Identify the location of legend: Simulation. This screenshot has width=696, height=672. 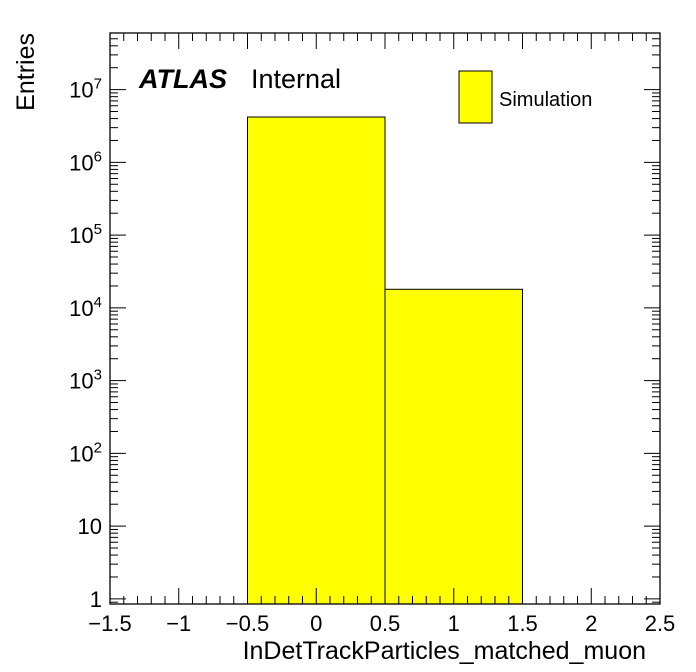
(525, 97).